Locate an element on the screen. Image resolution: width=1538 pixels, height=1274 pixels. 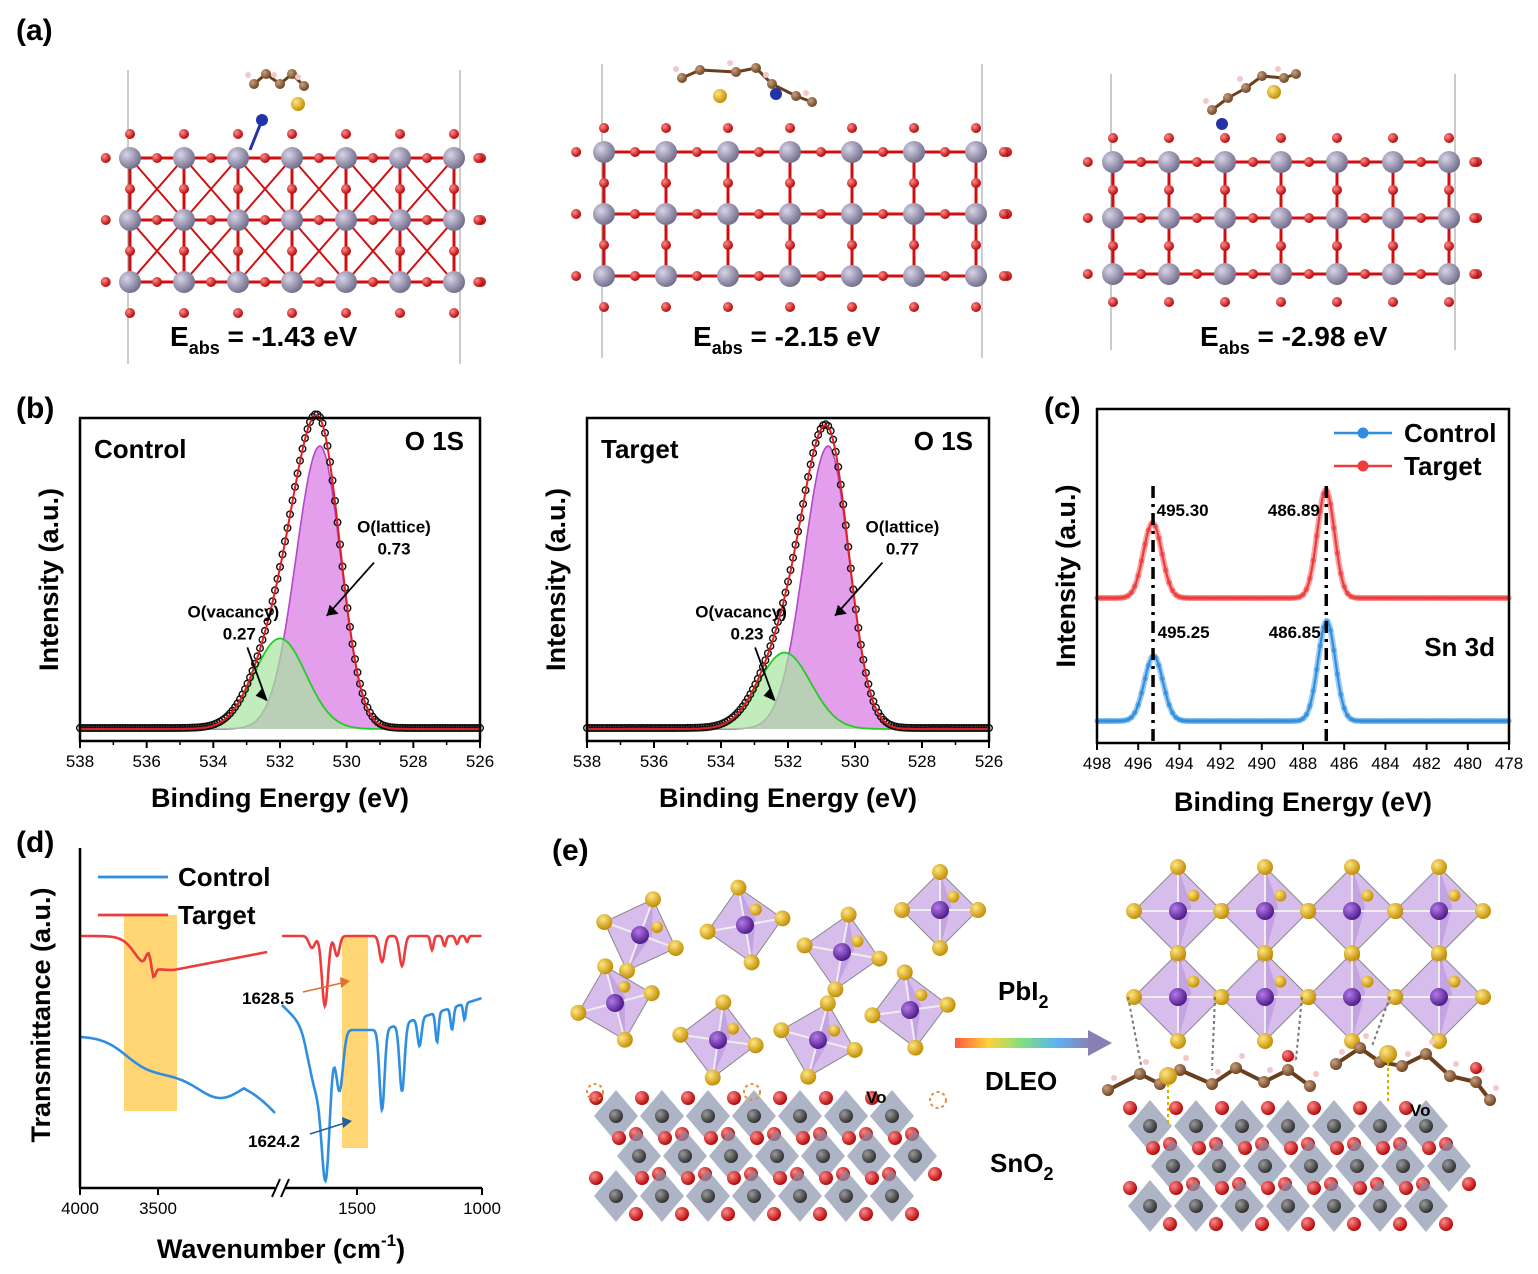
target-peak-pointer is located at coordinates (324, 987).